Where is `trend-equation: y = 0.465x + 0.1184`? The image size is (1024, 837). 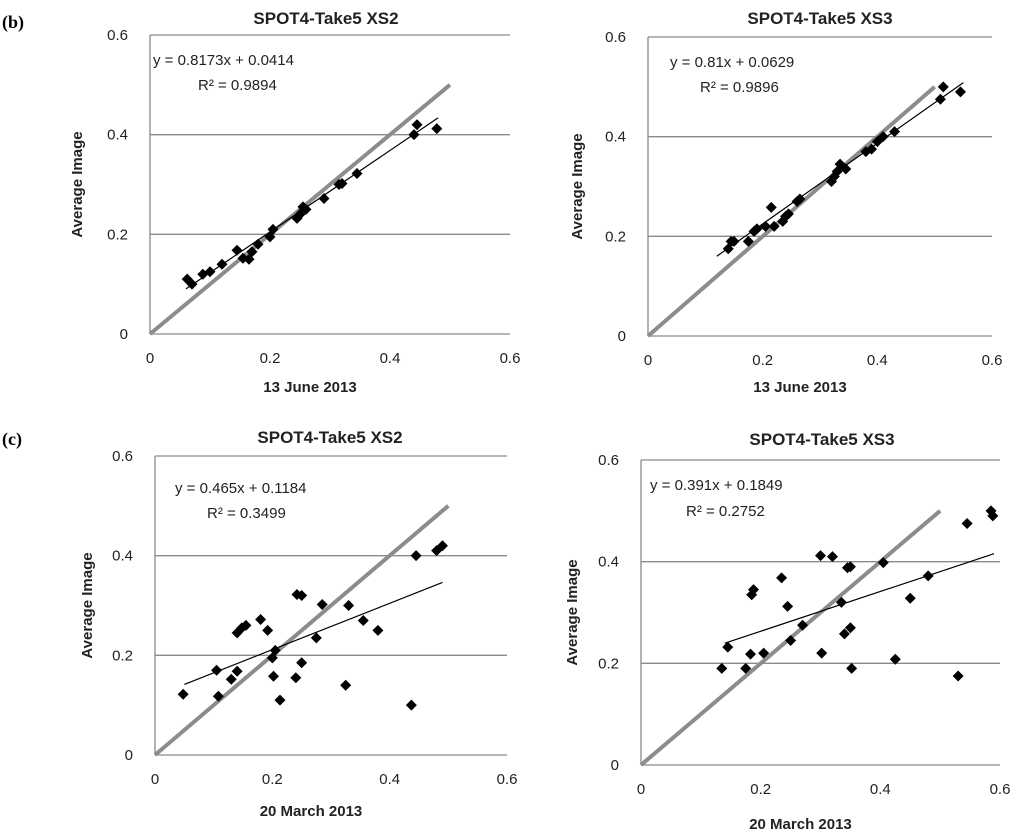
trend-equation: y = 0.465x + 0.1184 is located at coordinates (241, 488).